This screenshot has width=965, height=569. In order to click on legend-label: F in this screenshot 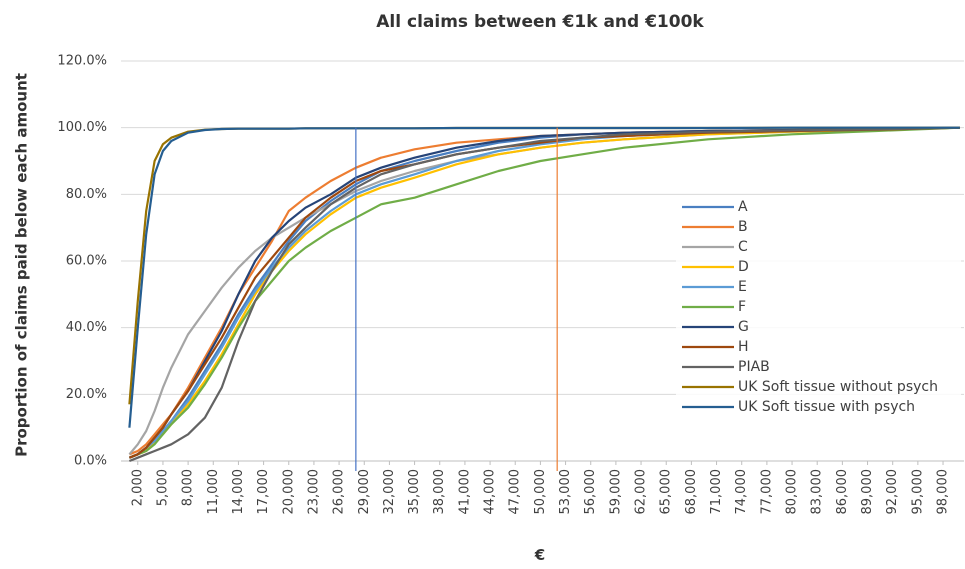, I will do `click(742, 307)`.